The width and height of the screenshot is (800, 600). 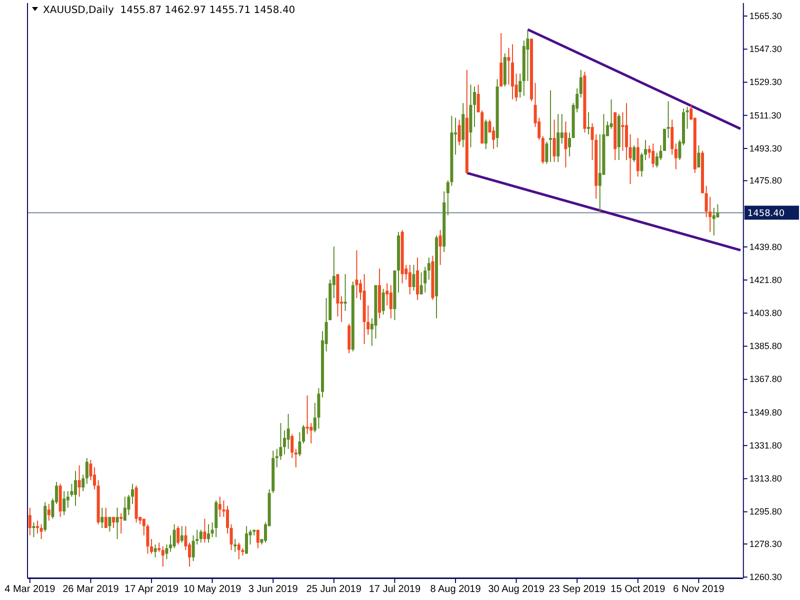 What do you see at coordinates (638, 590) in the screenshot?
I see `x-tick-label: 15 Oct 2019` at bounding box center [638, 590].